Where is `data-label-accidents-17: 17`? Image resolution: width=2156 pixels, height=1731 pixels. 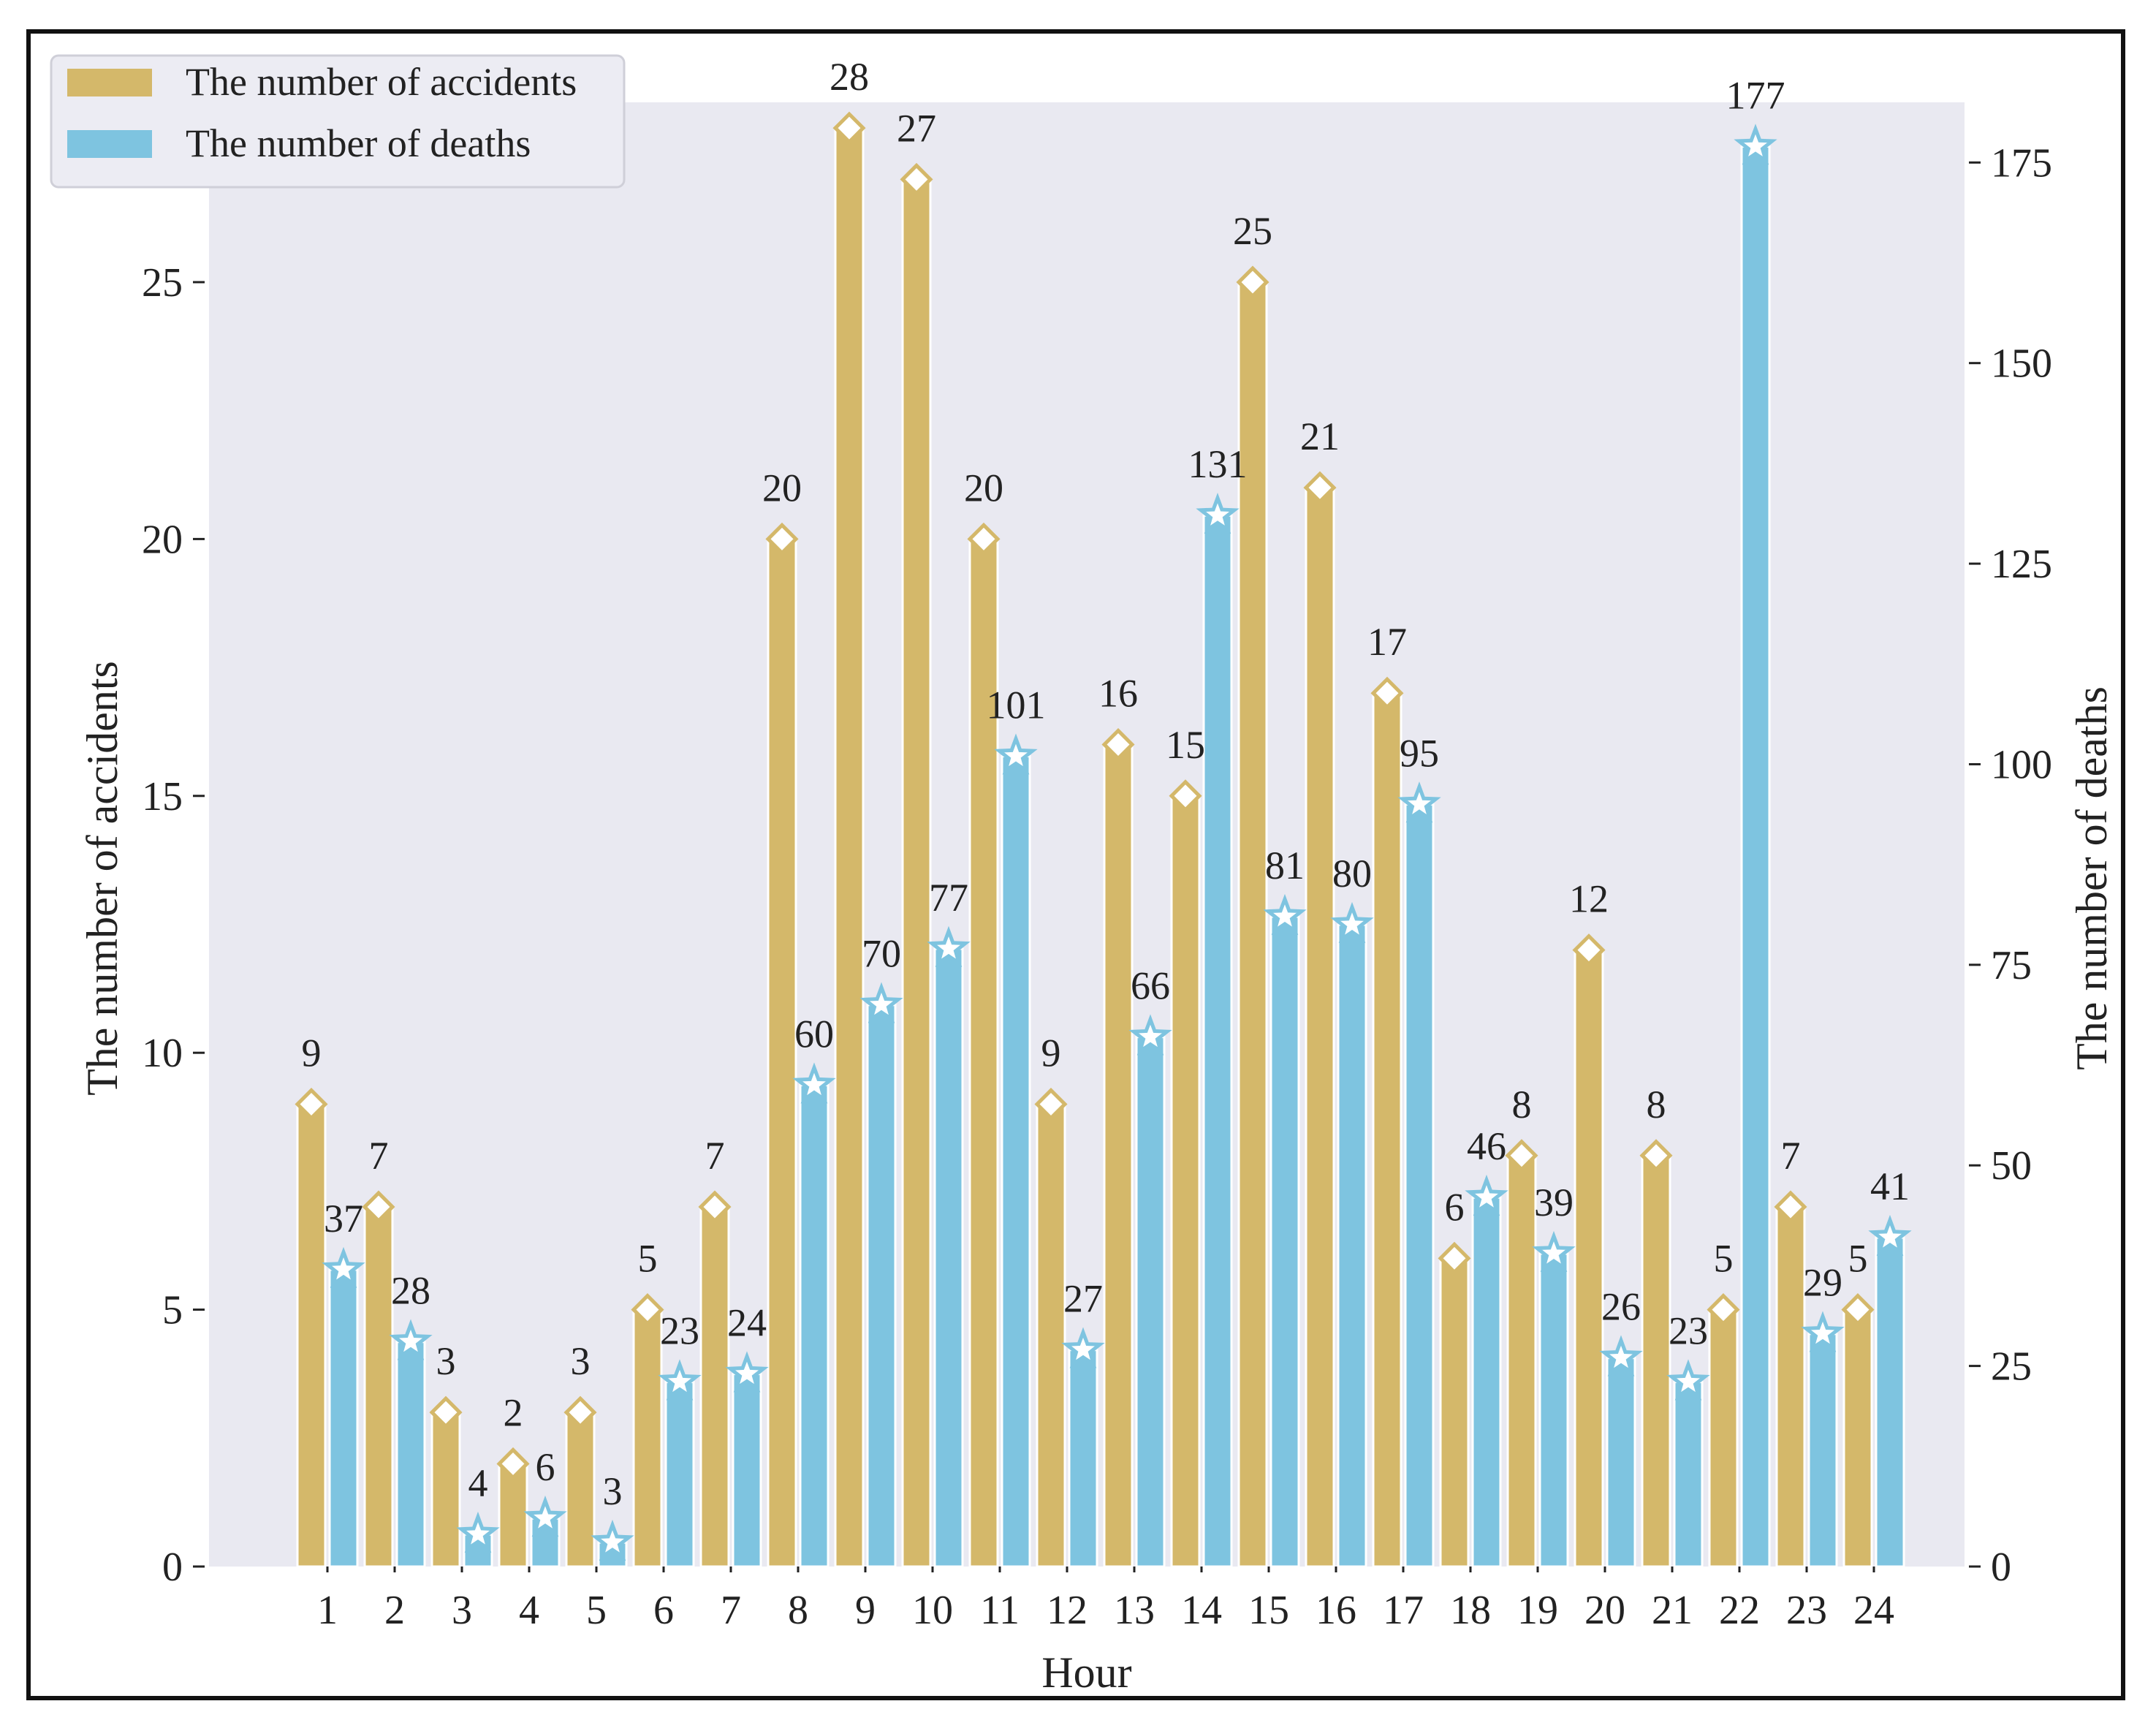 data-label-accidents-17: 17 is located at coordinates (1387, 642).